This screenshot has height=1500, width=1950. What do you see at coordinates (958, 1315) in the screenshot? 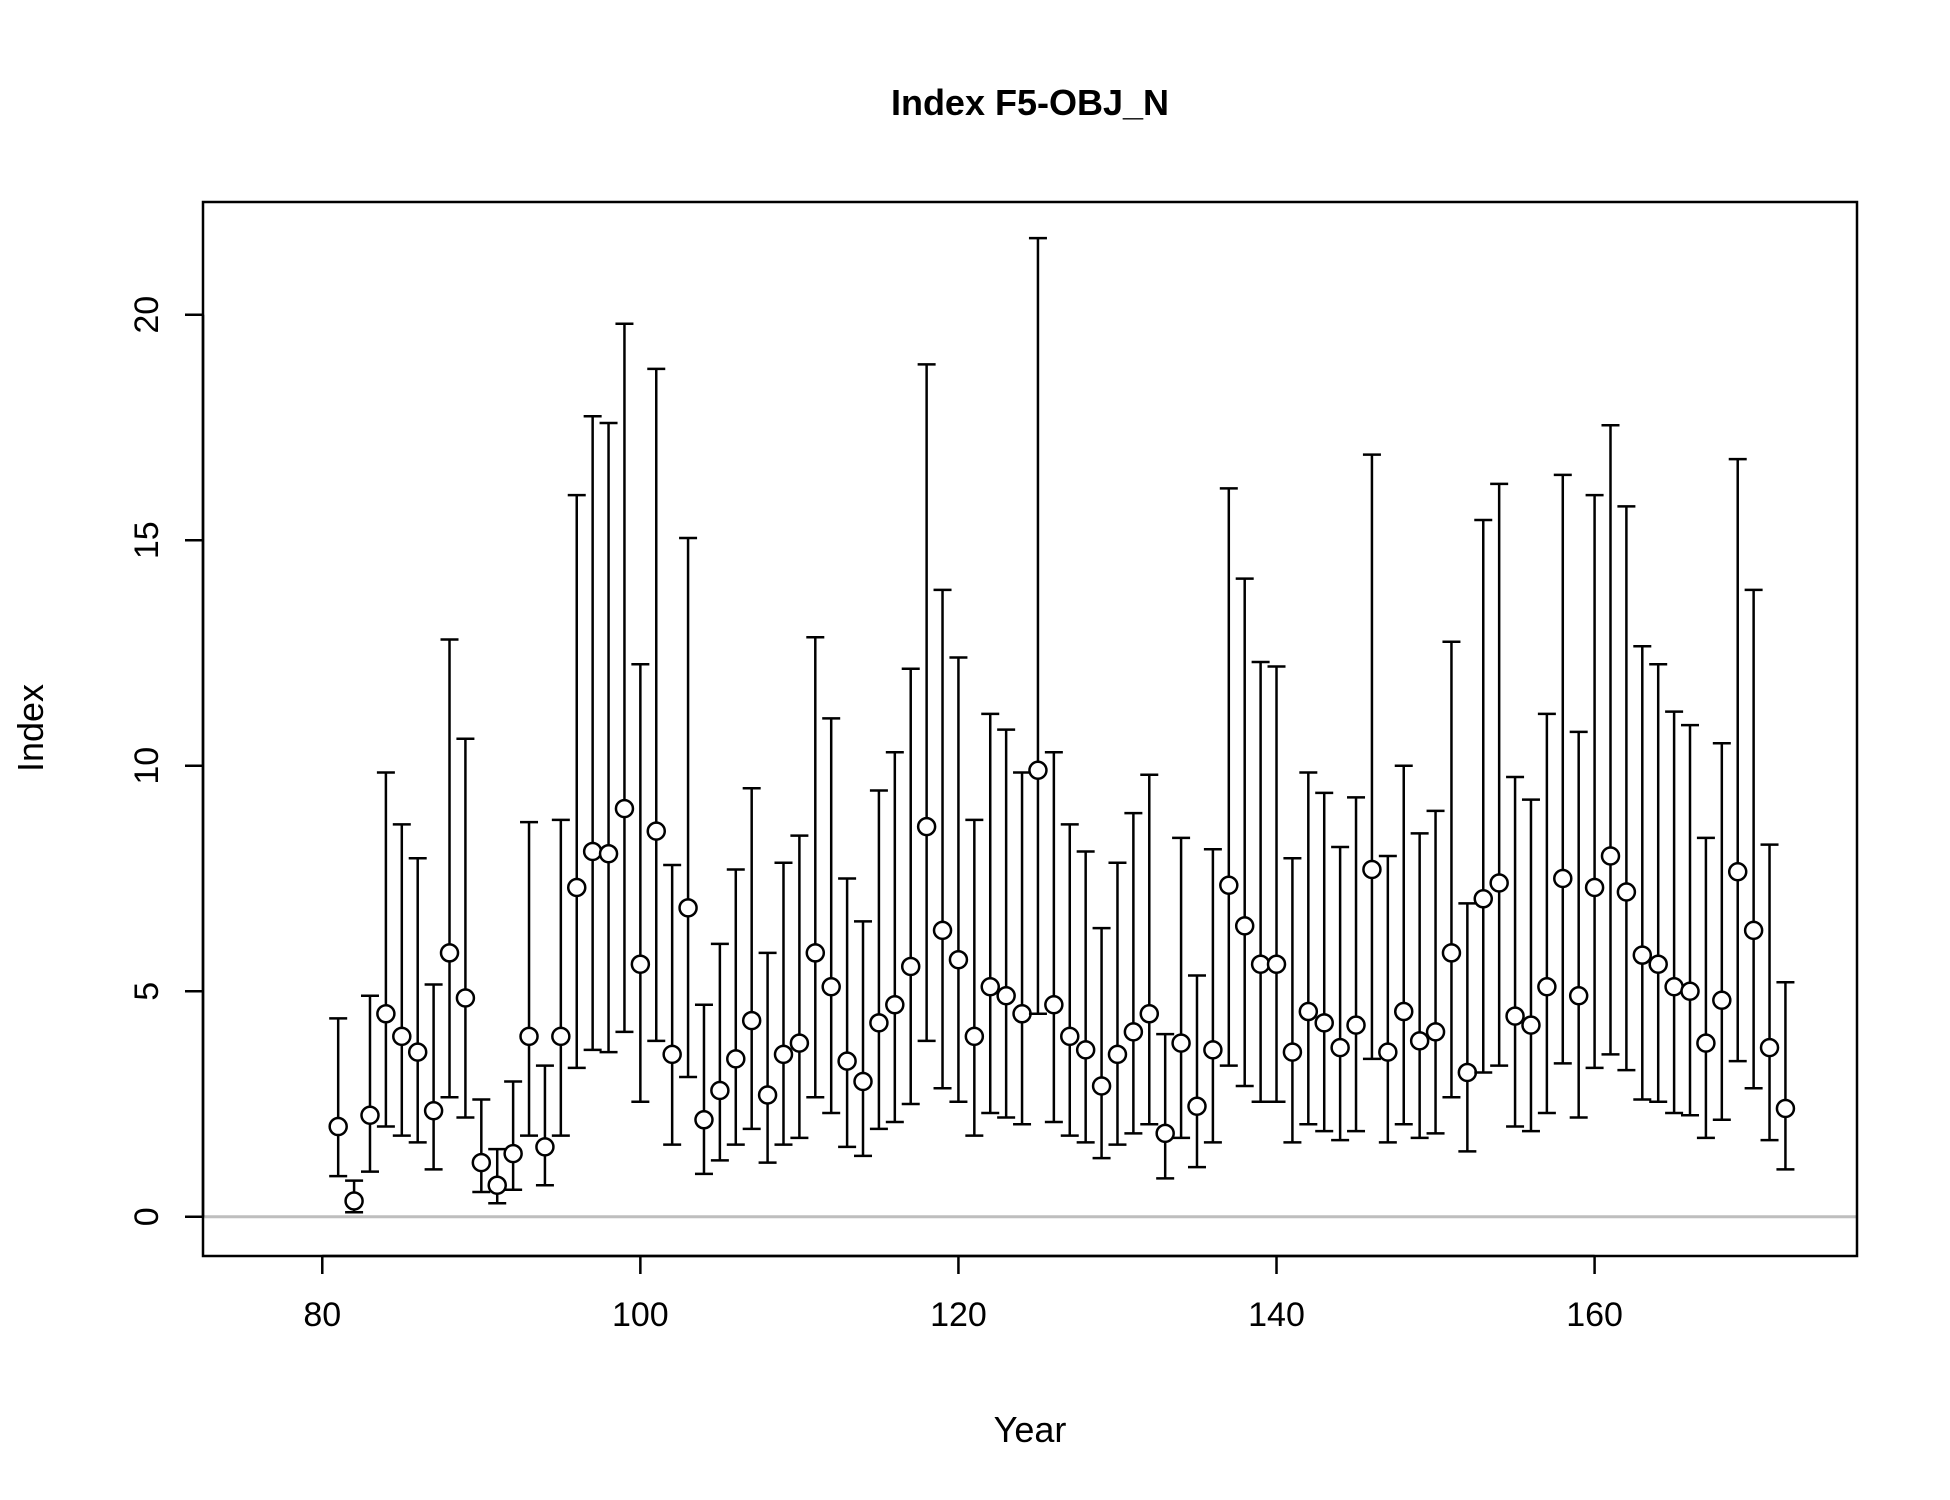
I see `x-tick-label: 120` at bounding box center [958, 1315].